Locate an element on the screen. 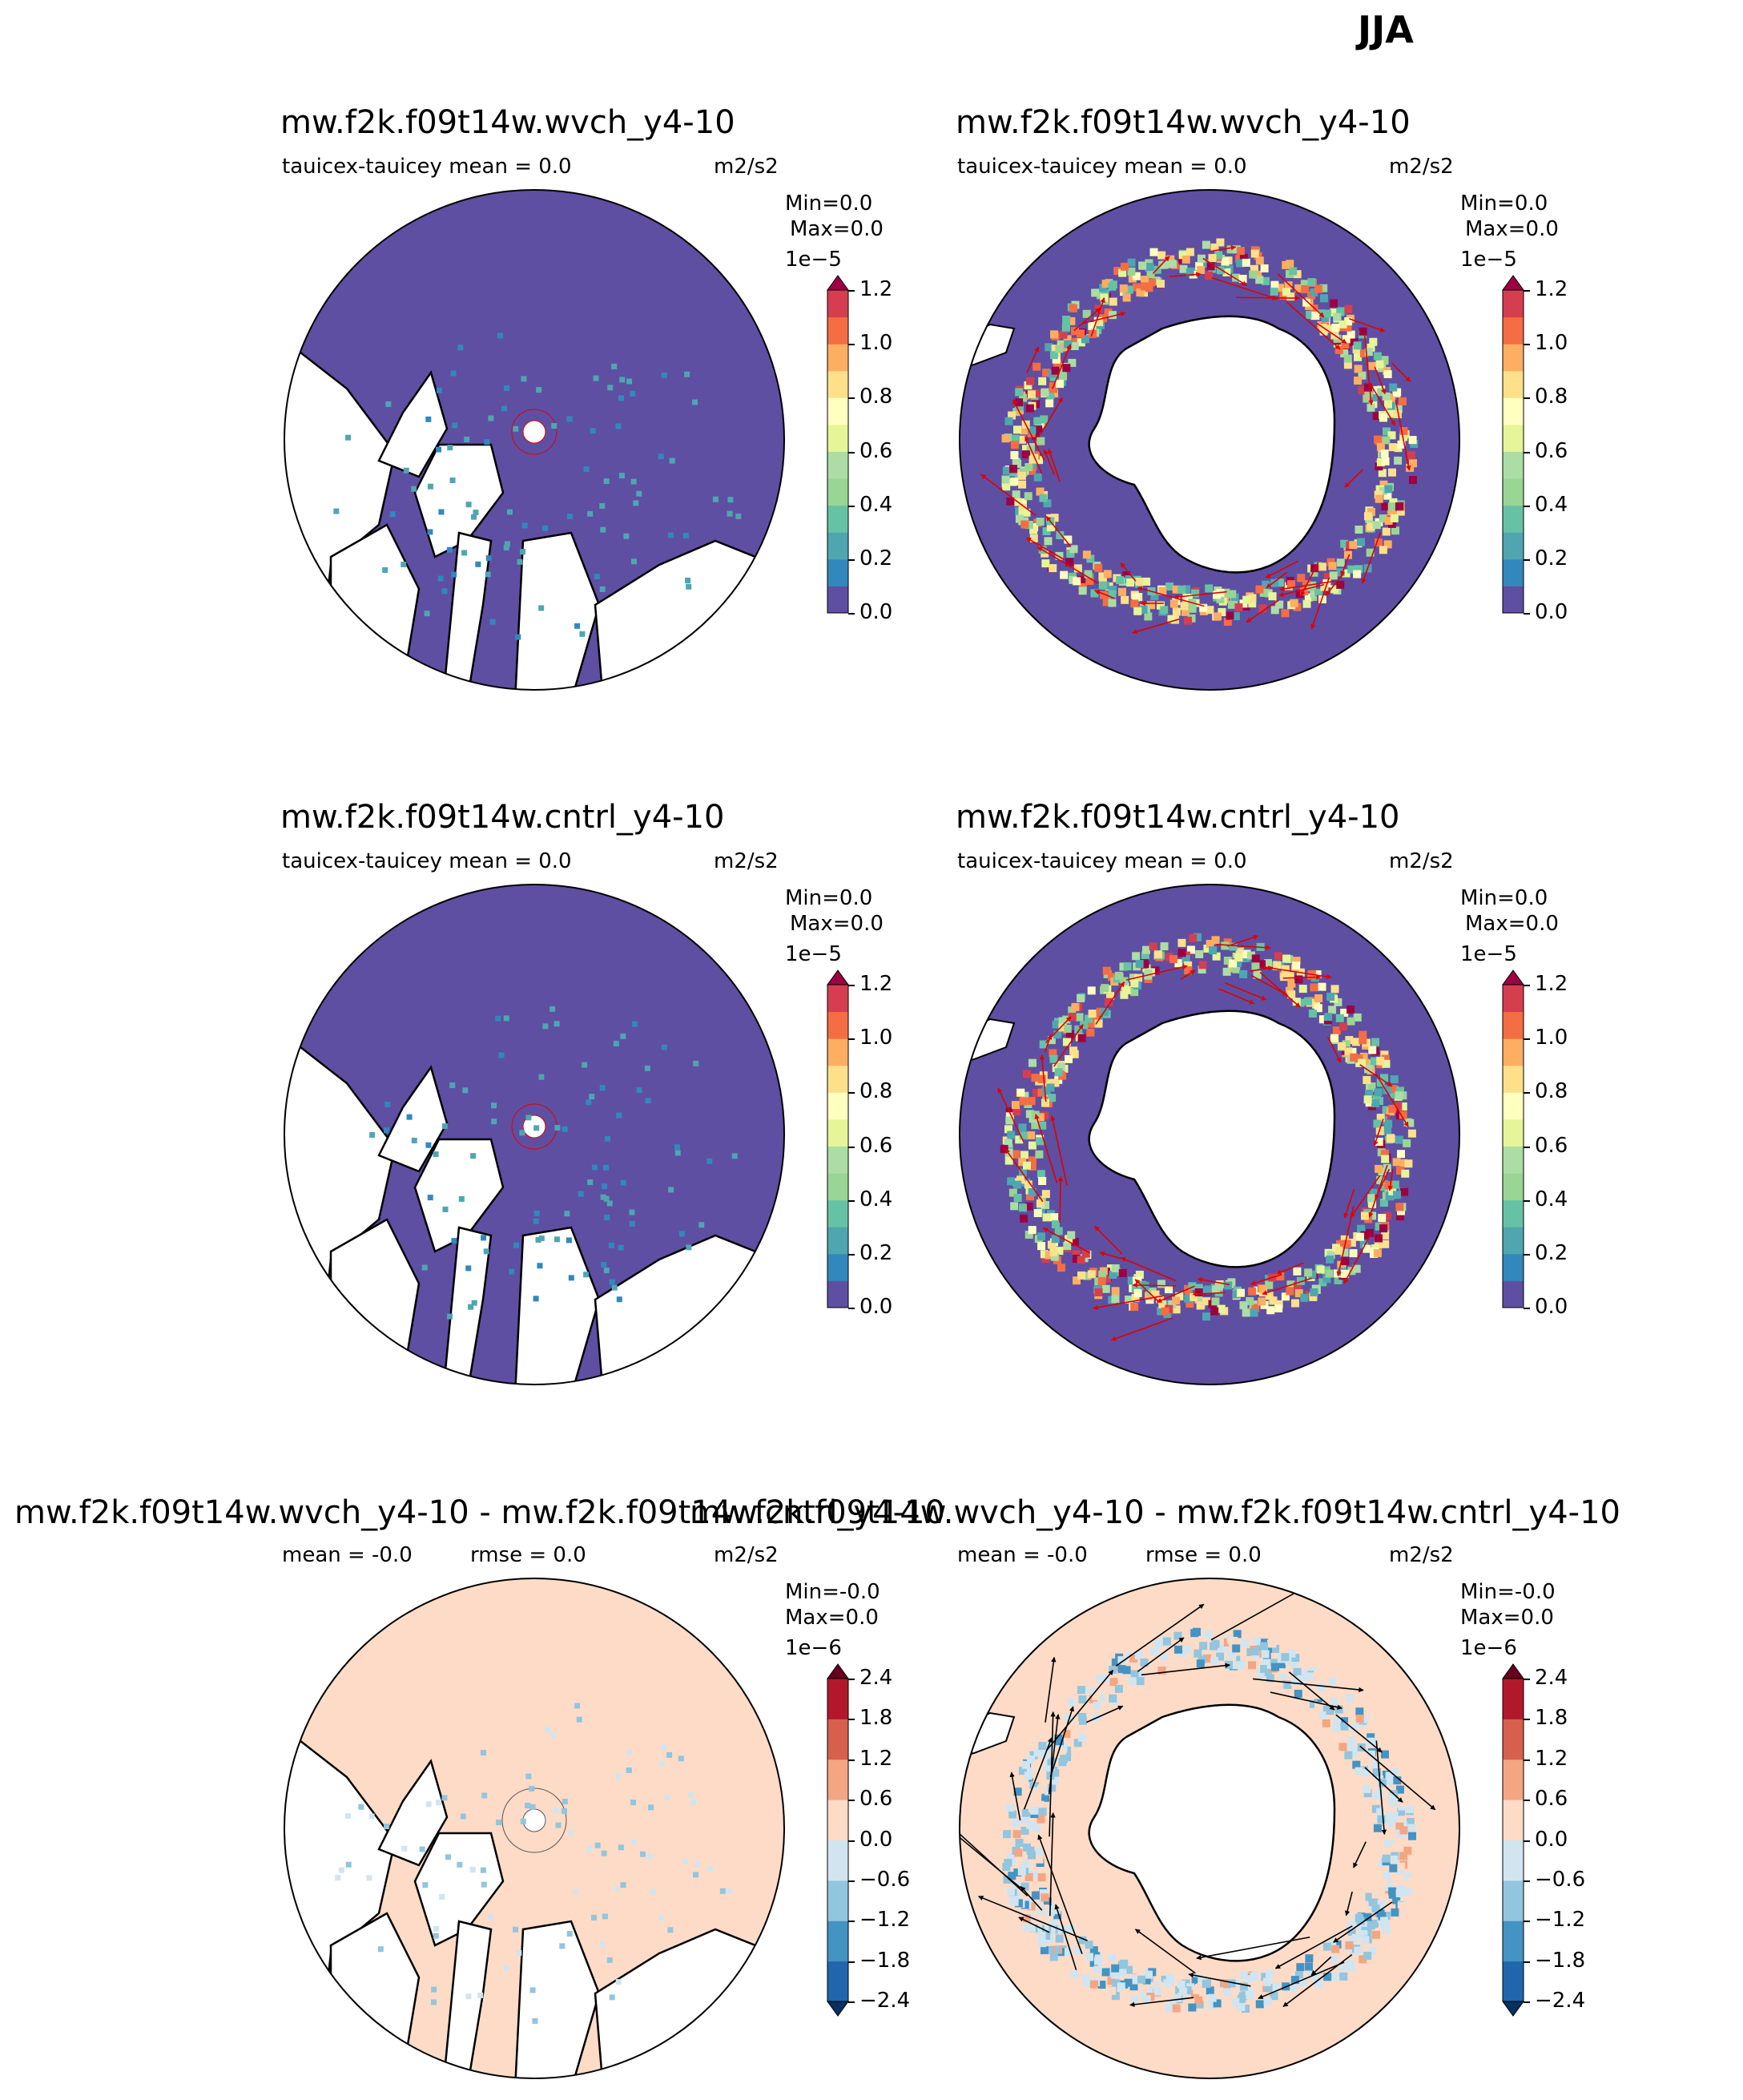  panel-subtitle-rmse: rmse = 0.0 is located at coordinates (1204, 1555).